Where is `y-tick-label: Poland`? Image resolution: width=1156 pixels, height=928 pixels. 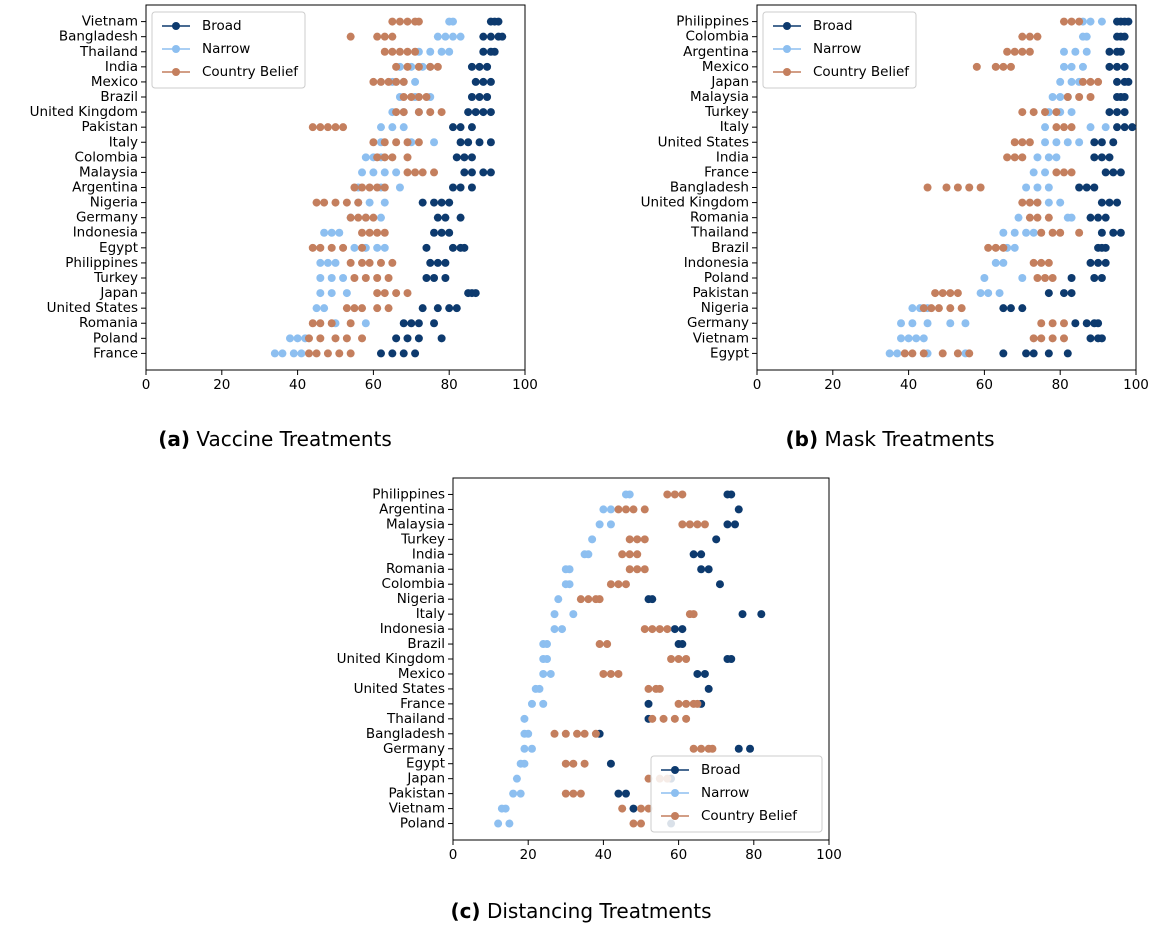 y-tick-label: Poland is located at coordinates (726, 278).